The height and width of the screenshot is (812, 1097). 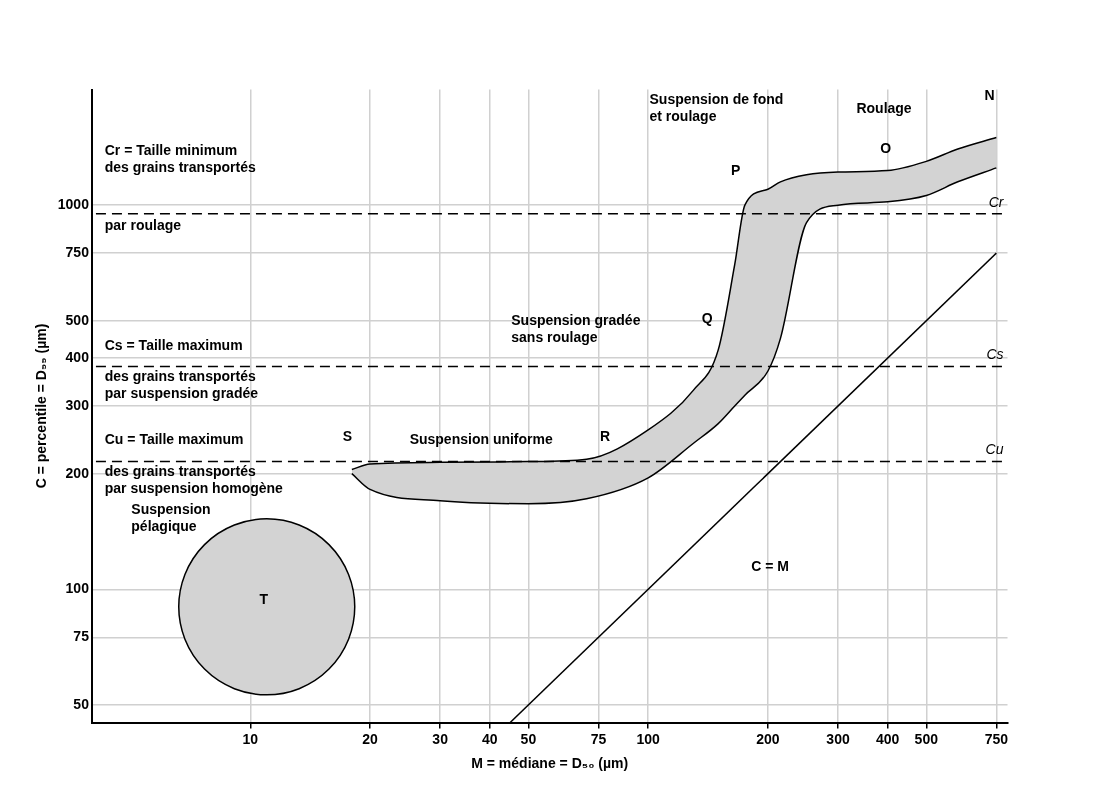 I want to click on y-axis-title: C = percentile = D₉₉ (µm), so click(x=41, y=406).